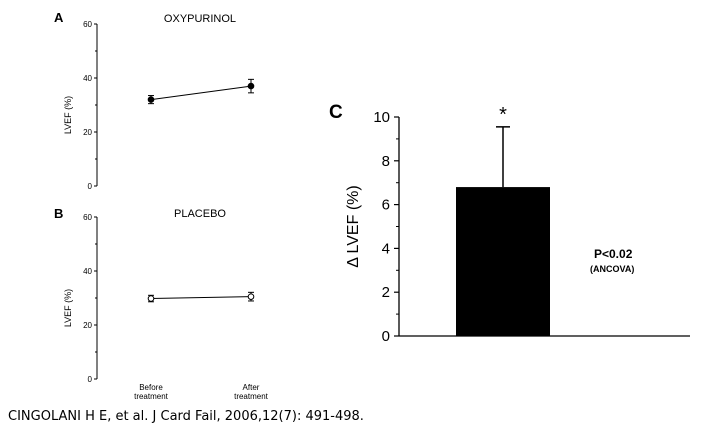 This screenshot has width=702, height=432. What do you see at coordinates (386, 205) in the screenshot?
I see `y-tick-label: 6` at bounding box center [386, 205].